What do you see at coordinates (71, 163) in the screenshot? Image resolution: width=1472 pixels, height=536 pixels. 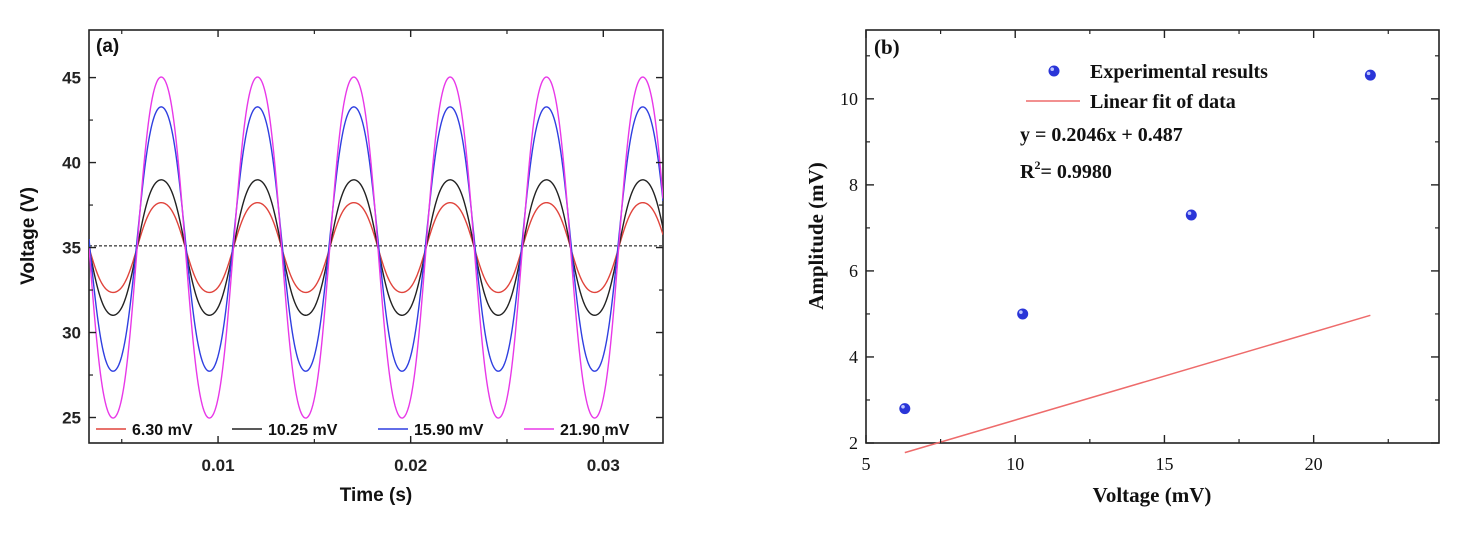 I see `chart-a-y-tick-label: 40` at bounding box center [71, 163].